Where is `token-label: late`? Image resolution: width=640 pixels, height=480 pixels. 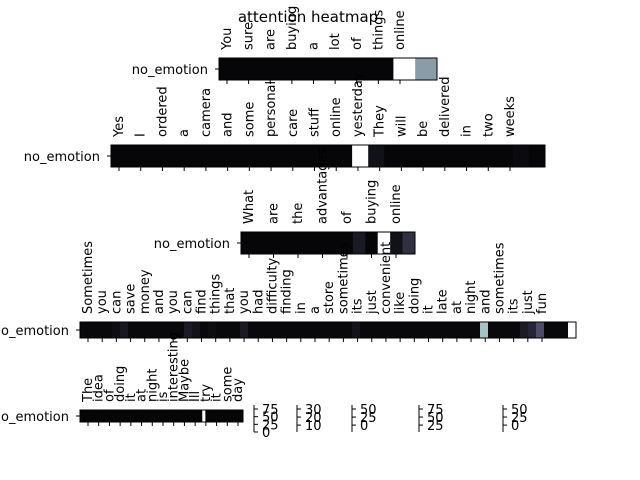 token-label: late is located at coordinates (443, 301).